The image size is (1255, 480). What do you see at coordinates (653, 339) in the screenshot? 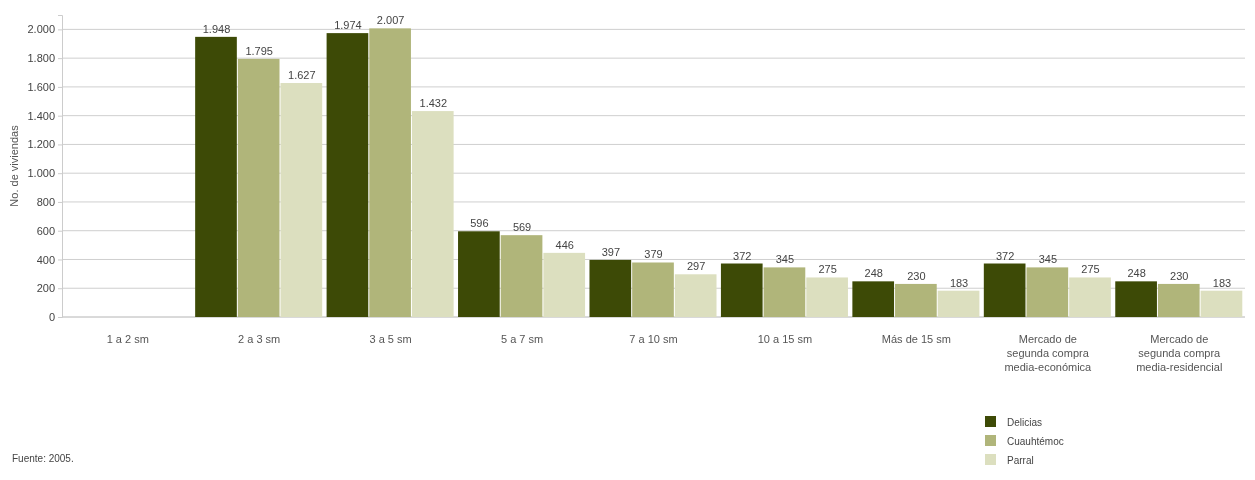
I see `x-tick-label: 7 a 10 sm` at bounding box center [653, 339].